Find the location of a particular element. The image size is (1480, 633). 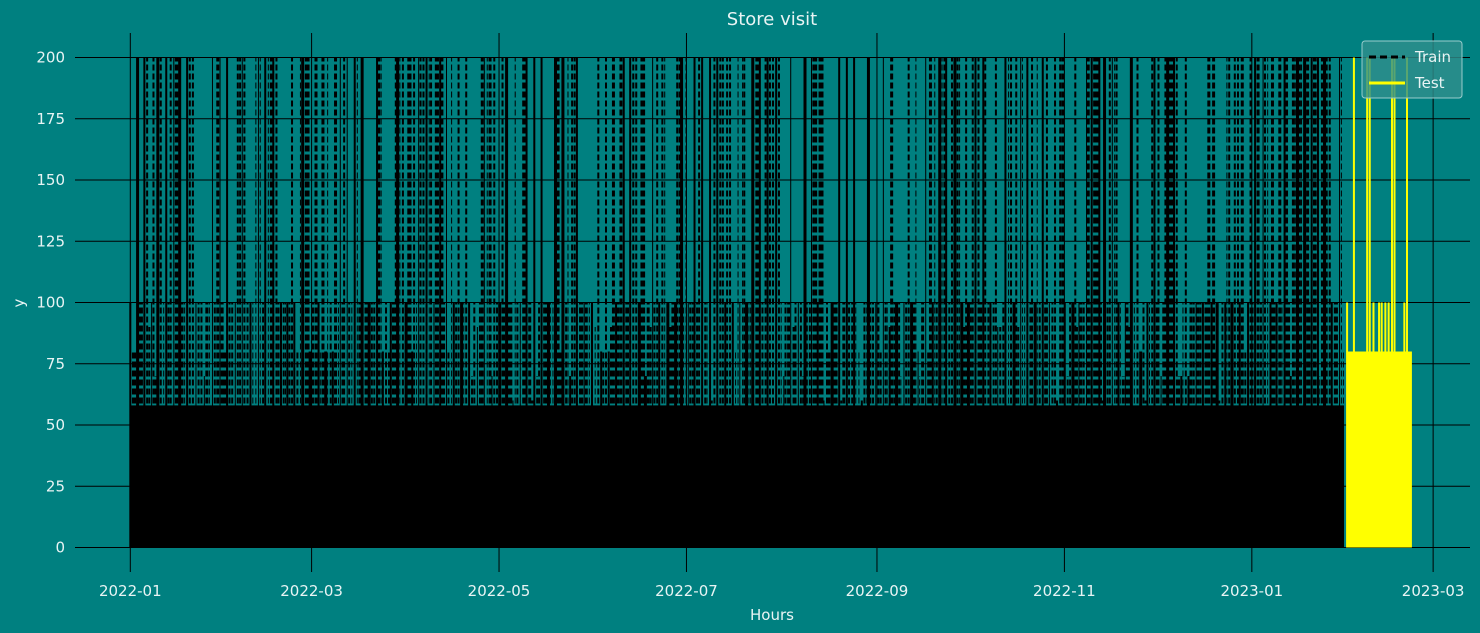

x-tick-label: 2023-01 is located at coordinates (1251, 591).